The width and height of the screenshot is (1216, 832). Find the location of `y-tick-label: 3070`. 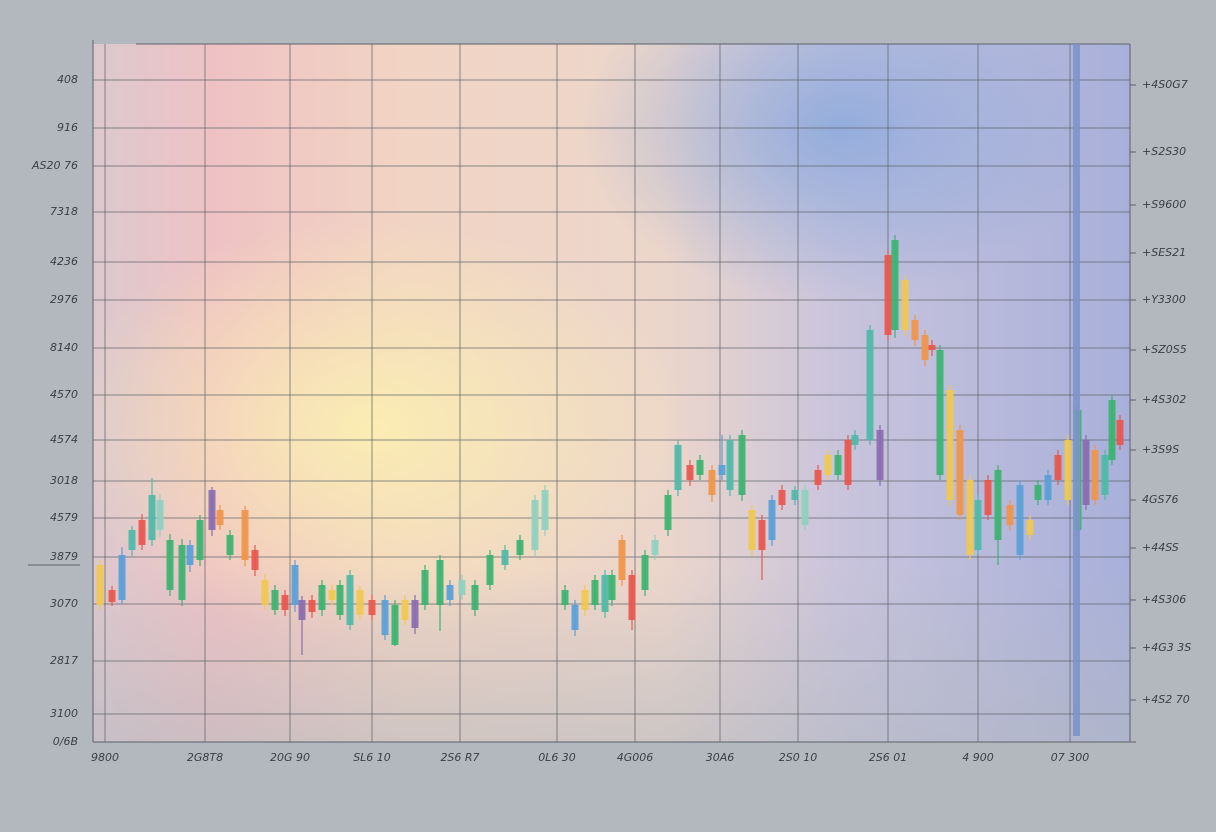

y-tick-label: 3070 is located at coordinates (64, 603).